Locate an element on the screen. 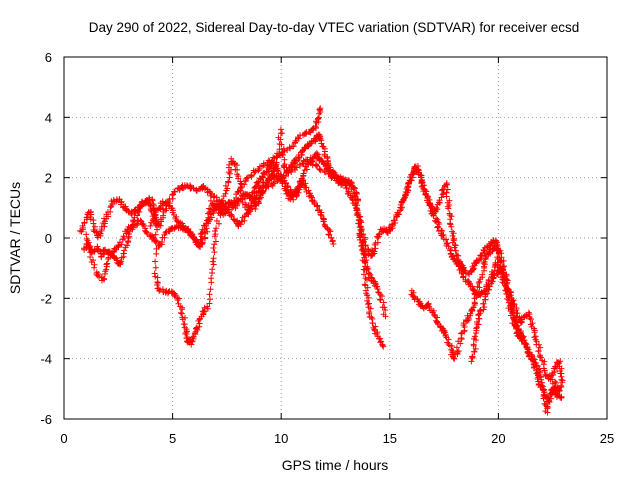 The image size is (640, 480). x-tick-label: 5 is located at coordinates (172, 438).